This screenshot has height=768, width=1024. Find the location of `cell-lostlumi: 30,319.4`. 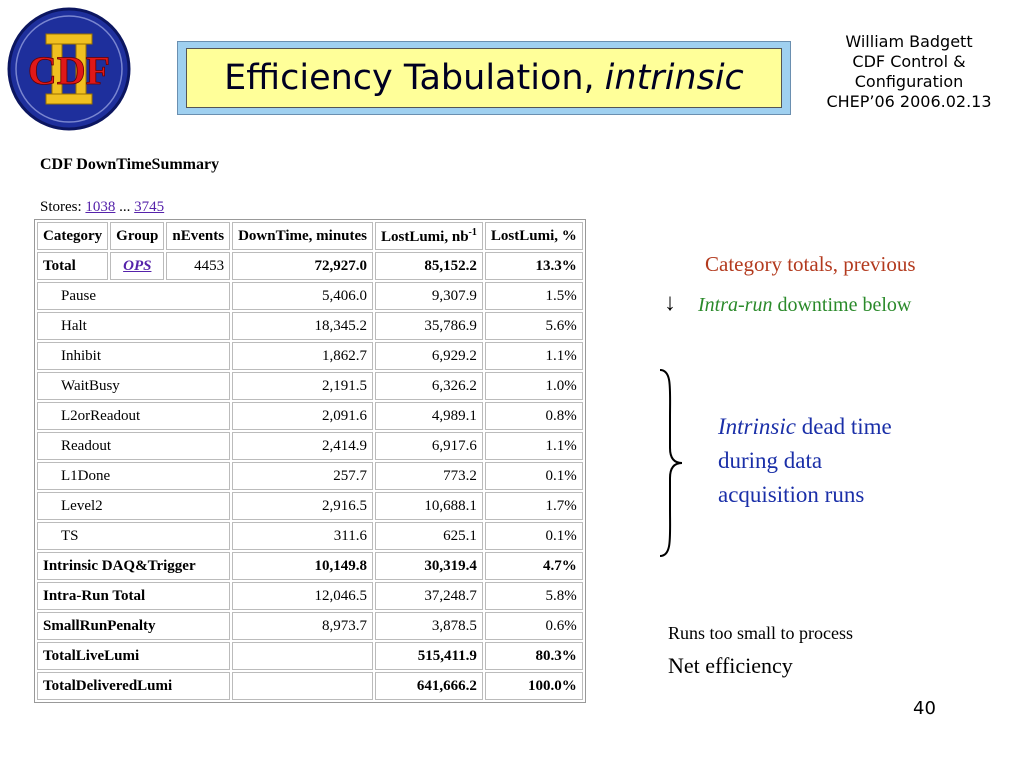

cell-lostlumi: 30,319.4 is located at coordinates (429, 566).